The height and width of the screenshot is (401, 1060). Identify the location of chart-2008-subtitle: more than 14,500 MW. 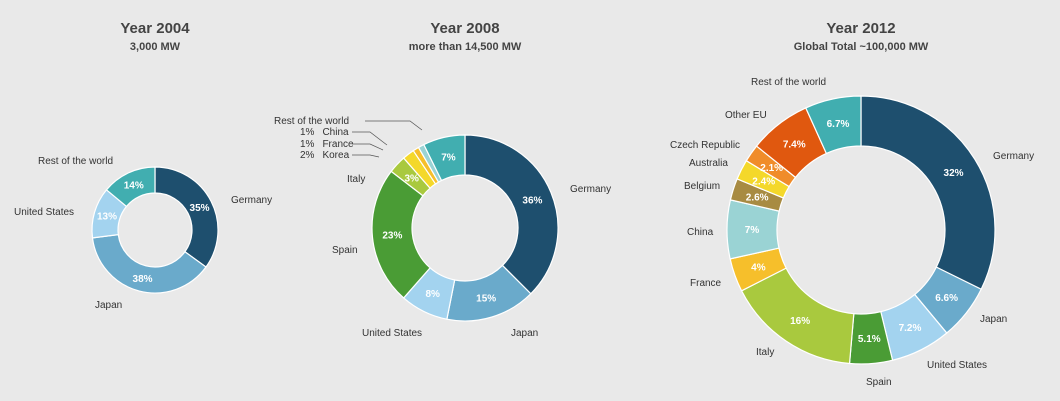
(465, 47).